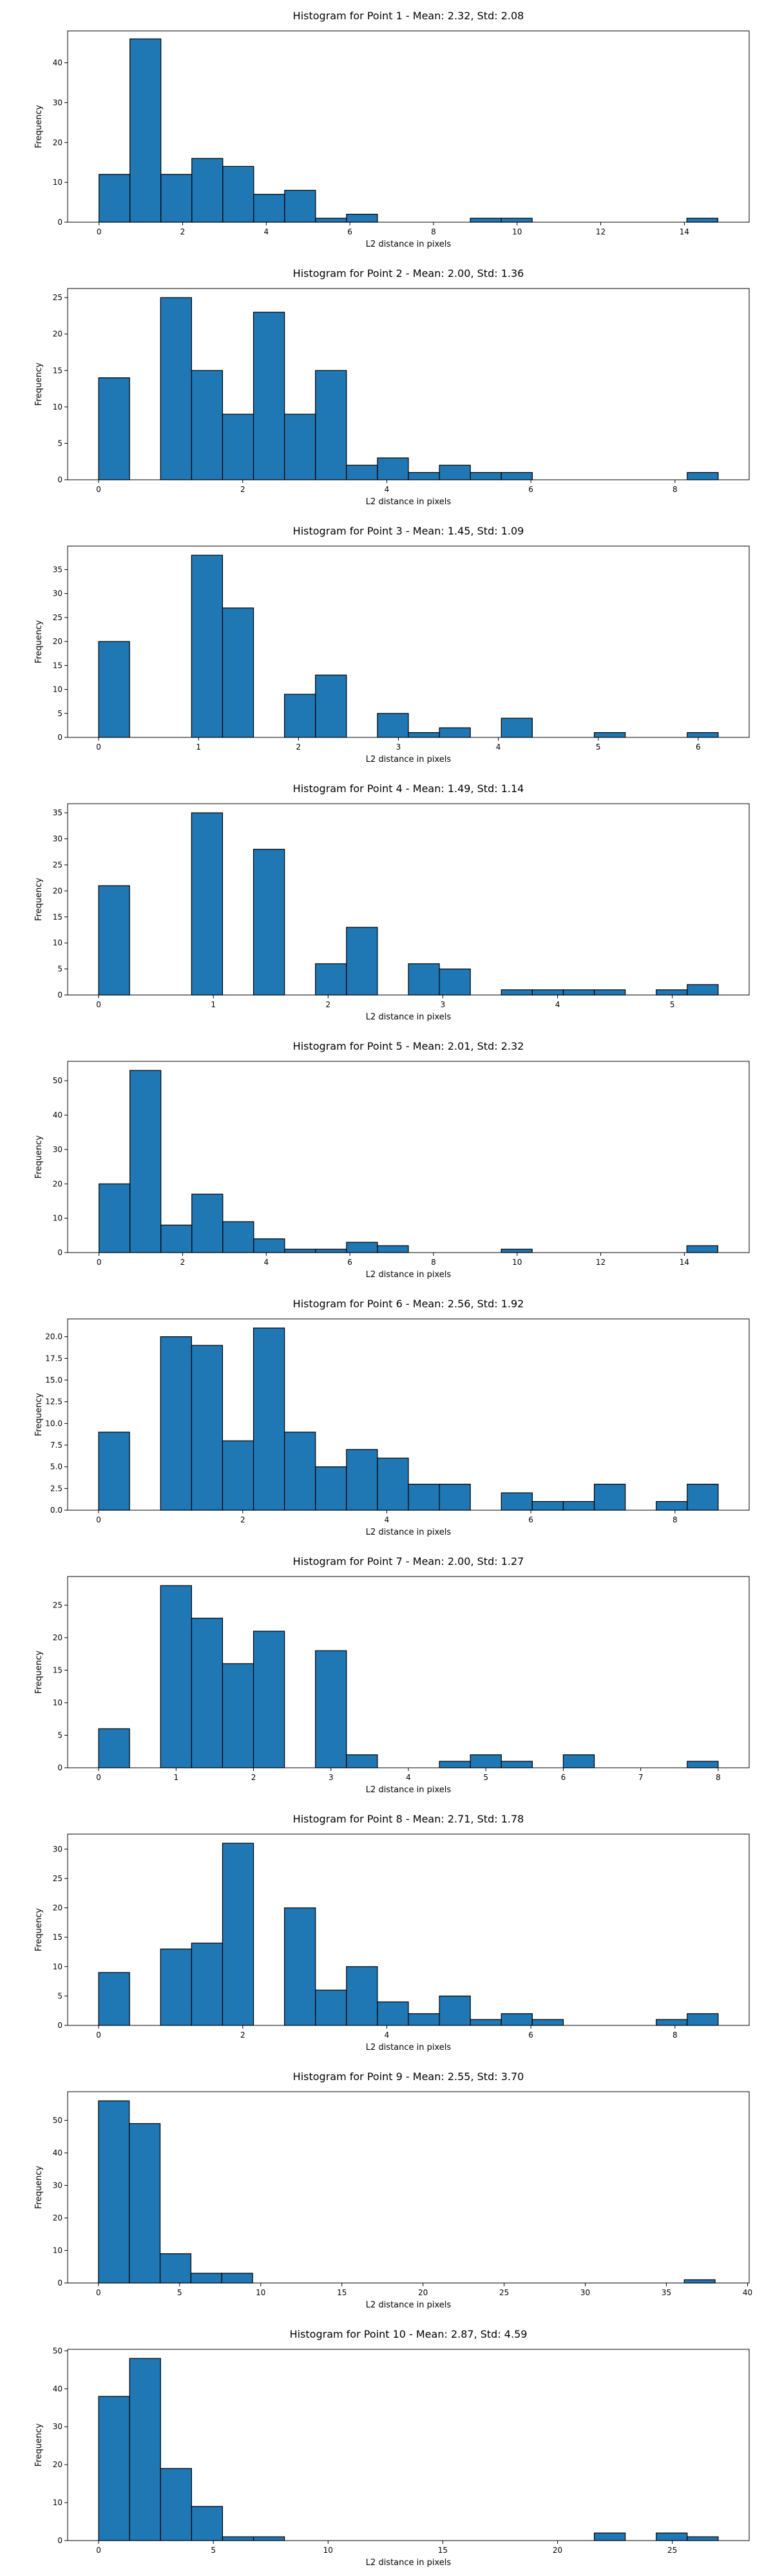 The height and width of the screenshot is (2576, 773). What do you see at coordinates (53, 1337) in the screenshot?
I see `y-tick-label: 20.0` at bounding box center [53, 1337].